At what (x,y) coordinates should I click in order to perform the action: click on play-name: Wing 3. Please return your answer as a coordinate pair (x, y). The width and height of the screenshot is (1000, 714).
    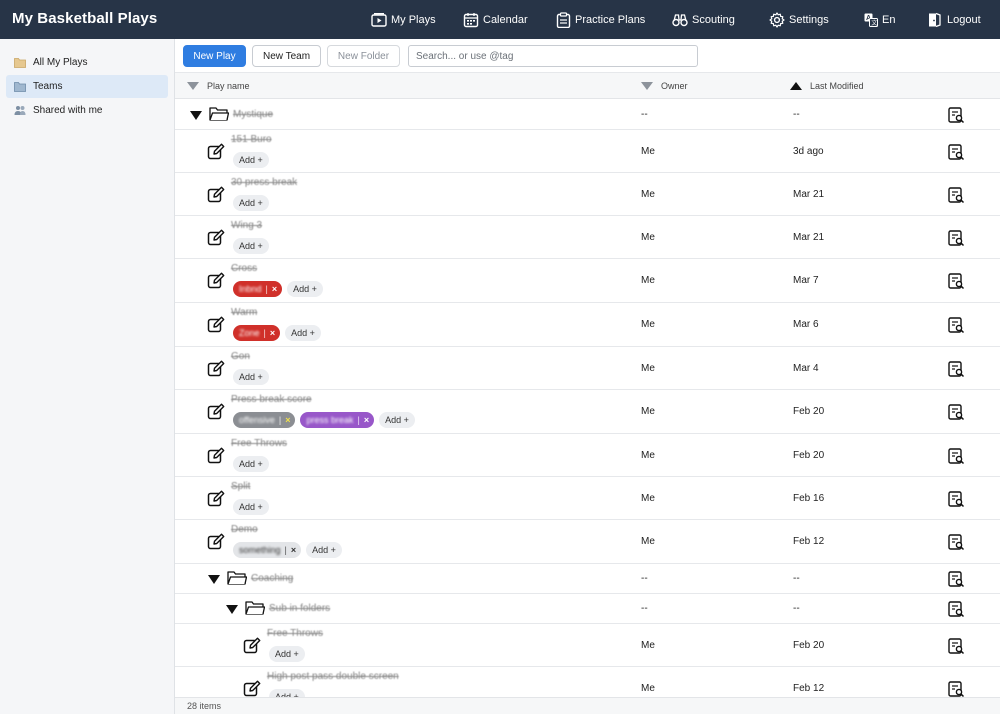
    Looking at the image, I should click on (247, 225).